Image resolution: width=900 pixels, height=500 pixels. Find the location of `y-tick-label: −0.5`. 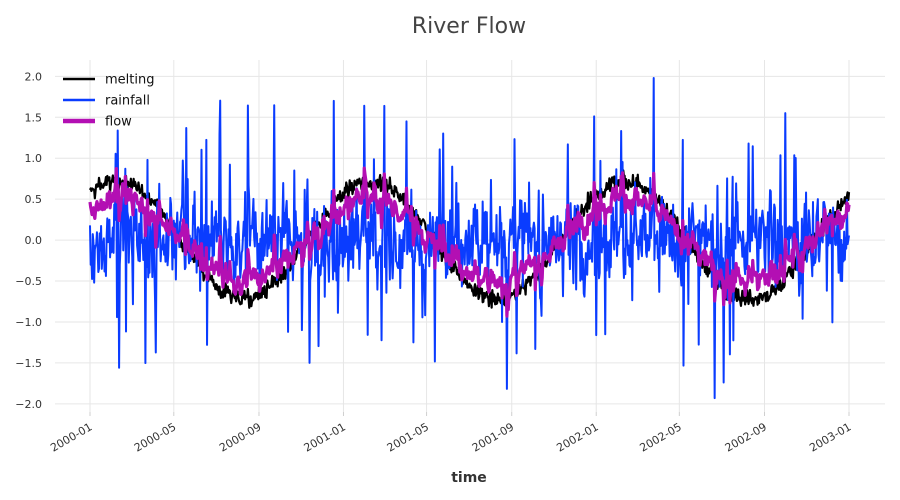

y-tick-label: −0.5 is located at coordinates (28, 281).